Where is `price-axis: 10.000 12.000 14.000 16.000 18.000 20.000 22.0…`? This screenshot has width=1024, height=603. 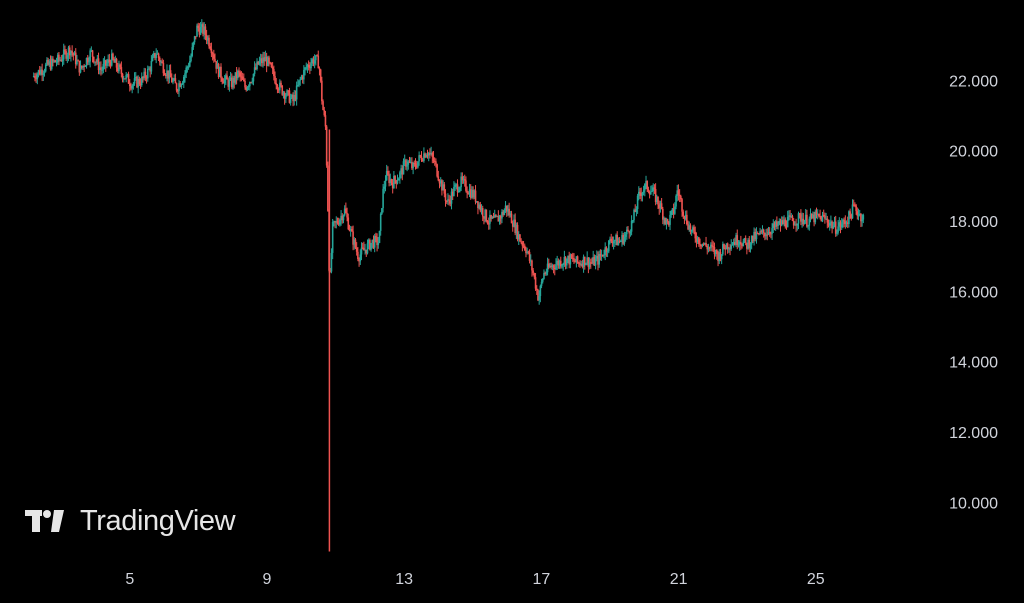 price-axis: 10.000 12.000 14.000 16.000 18.000 20.000 22.0… is located at coordinates (973, 292).